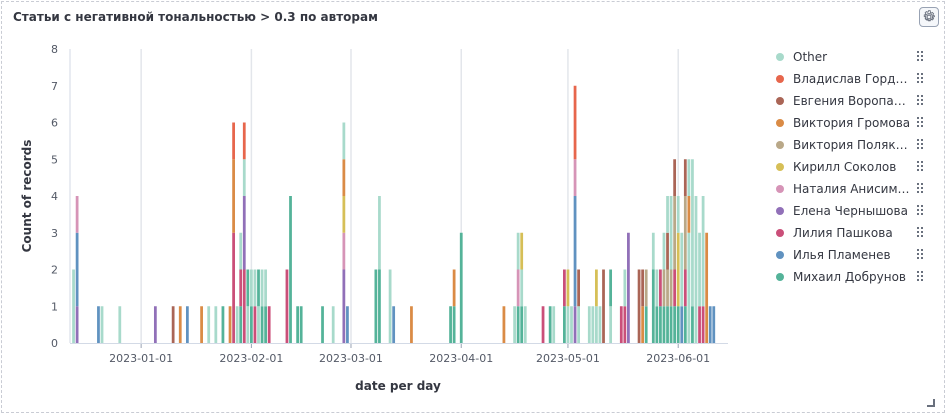  Describe the element at coordinates (685, 324) in the screenshot. I see `bar-segment: 2023-06-03 · Михаил Добрунов: 1` at that location.